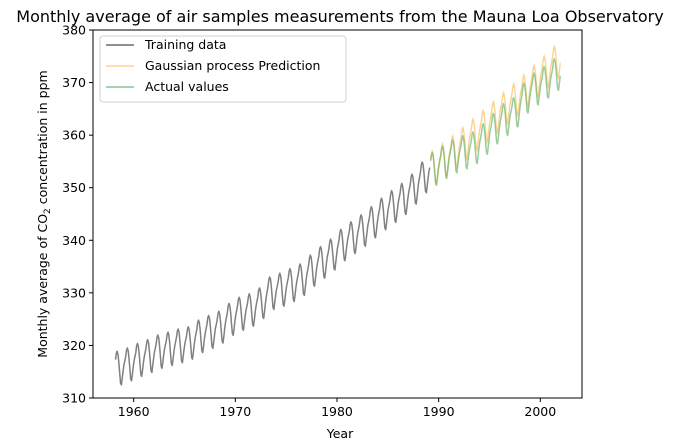  What do you see at coordinates (540, 411) in the screenshot?
I see `x-tick-label: 2000` at bounding box center [540, 411].